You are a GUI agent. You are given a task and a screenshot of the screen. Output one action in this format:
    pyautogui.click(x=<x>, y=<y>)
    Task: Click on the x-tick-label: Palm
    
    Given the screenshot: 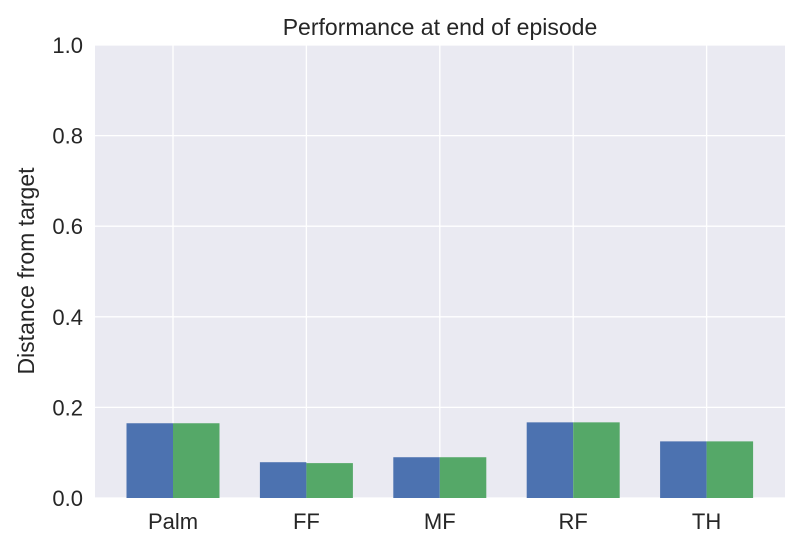 What is the action you would take?
    pyautogui.click(x=173, y=521)
    